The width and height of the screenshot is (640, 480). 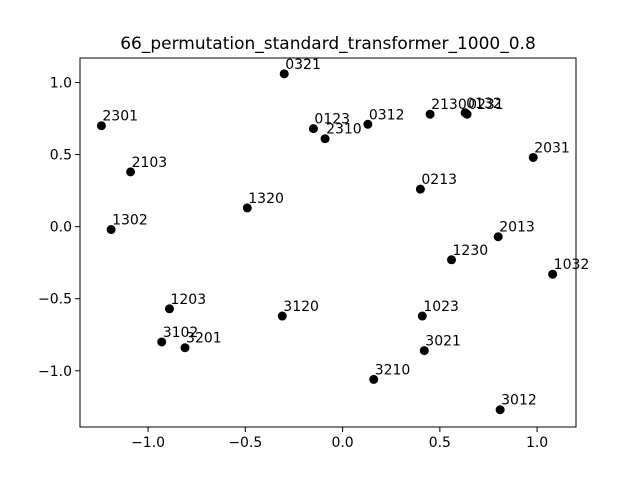 I want to click on point-label-1032: 1032, so click(x=572, y=265).